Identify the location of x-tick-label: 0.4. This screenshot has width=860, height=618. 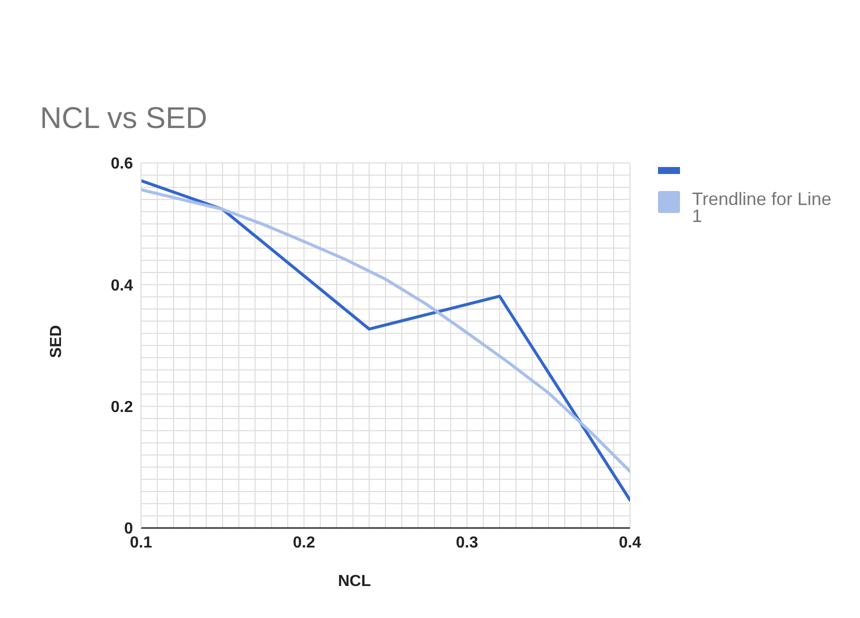
(630, 543).